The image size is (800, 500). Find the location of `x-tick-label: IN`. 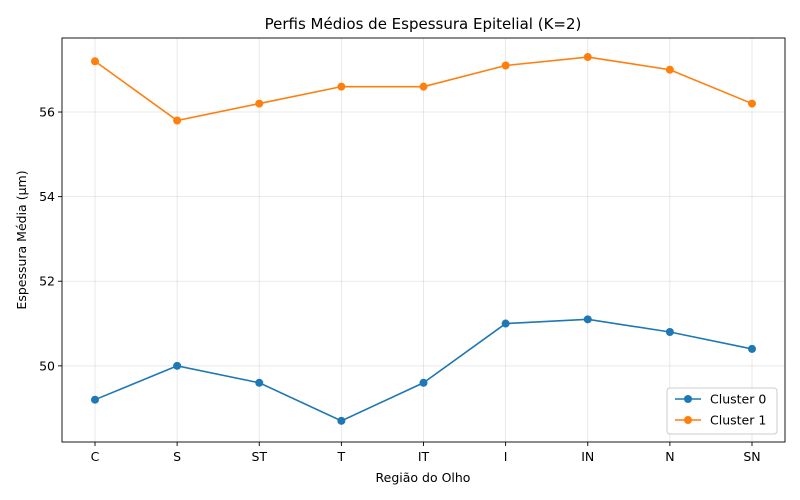

x-tick-label: IN is located at coordinates (587, 456).